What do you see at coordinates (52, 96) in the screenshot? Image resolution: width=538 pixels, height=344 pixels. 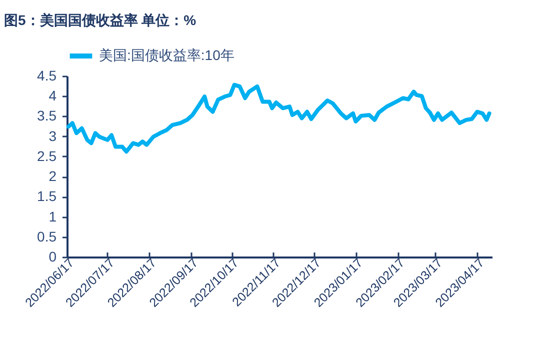 I see `y-tick-label: 4` at bounding box center [52, 96].